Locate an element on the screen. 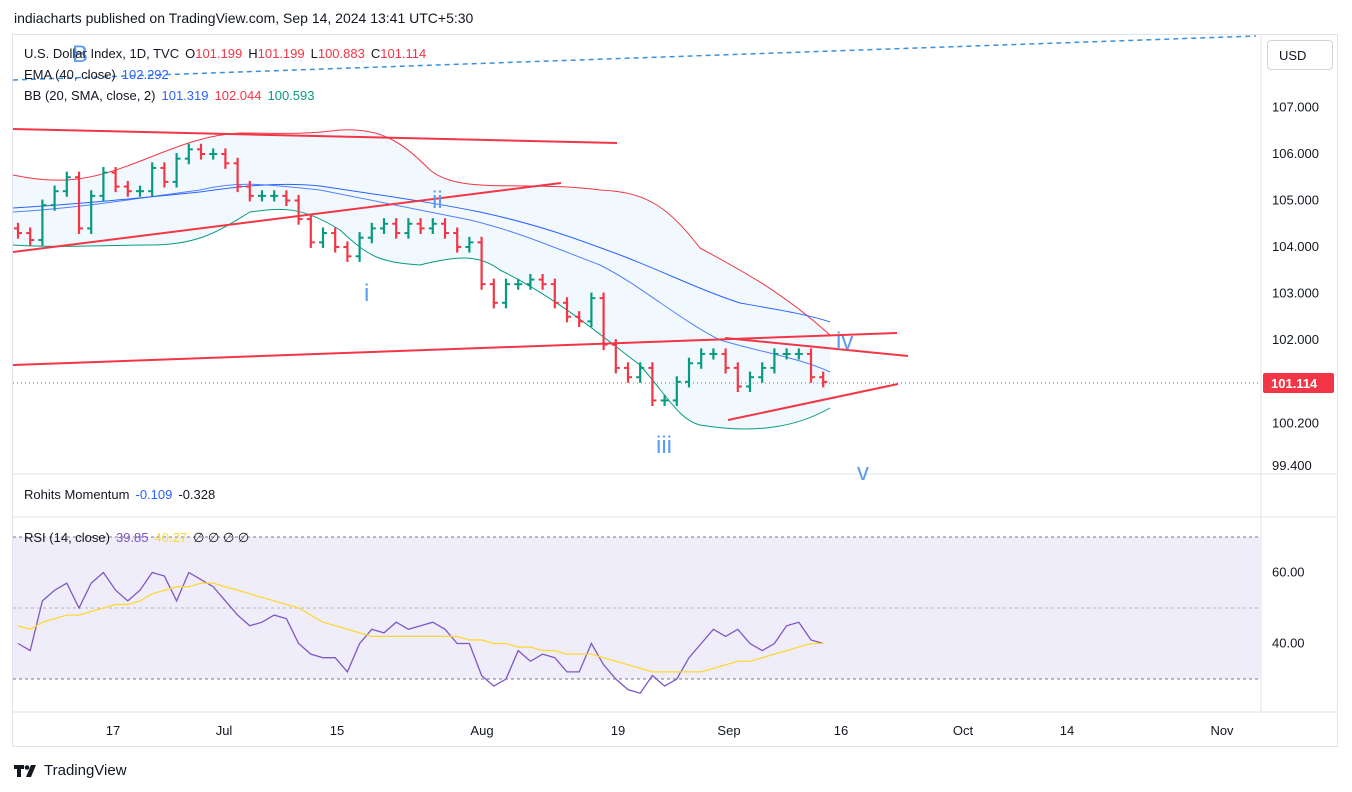  wave-label-B: B is located at coordinates (80, 54).